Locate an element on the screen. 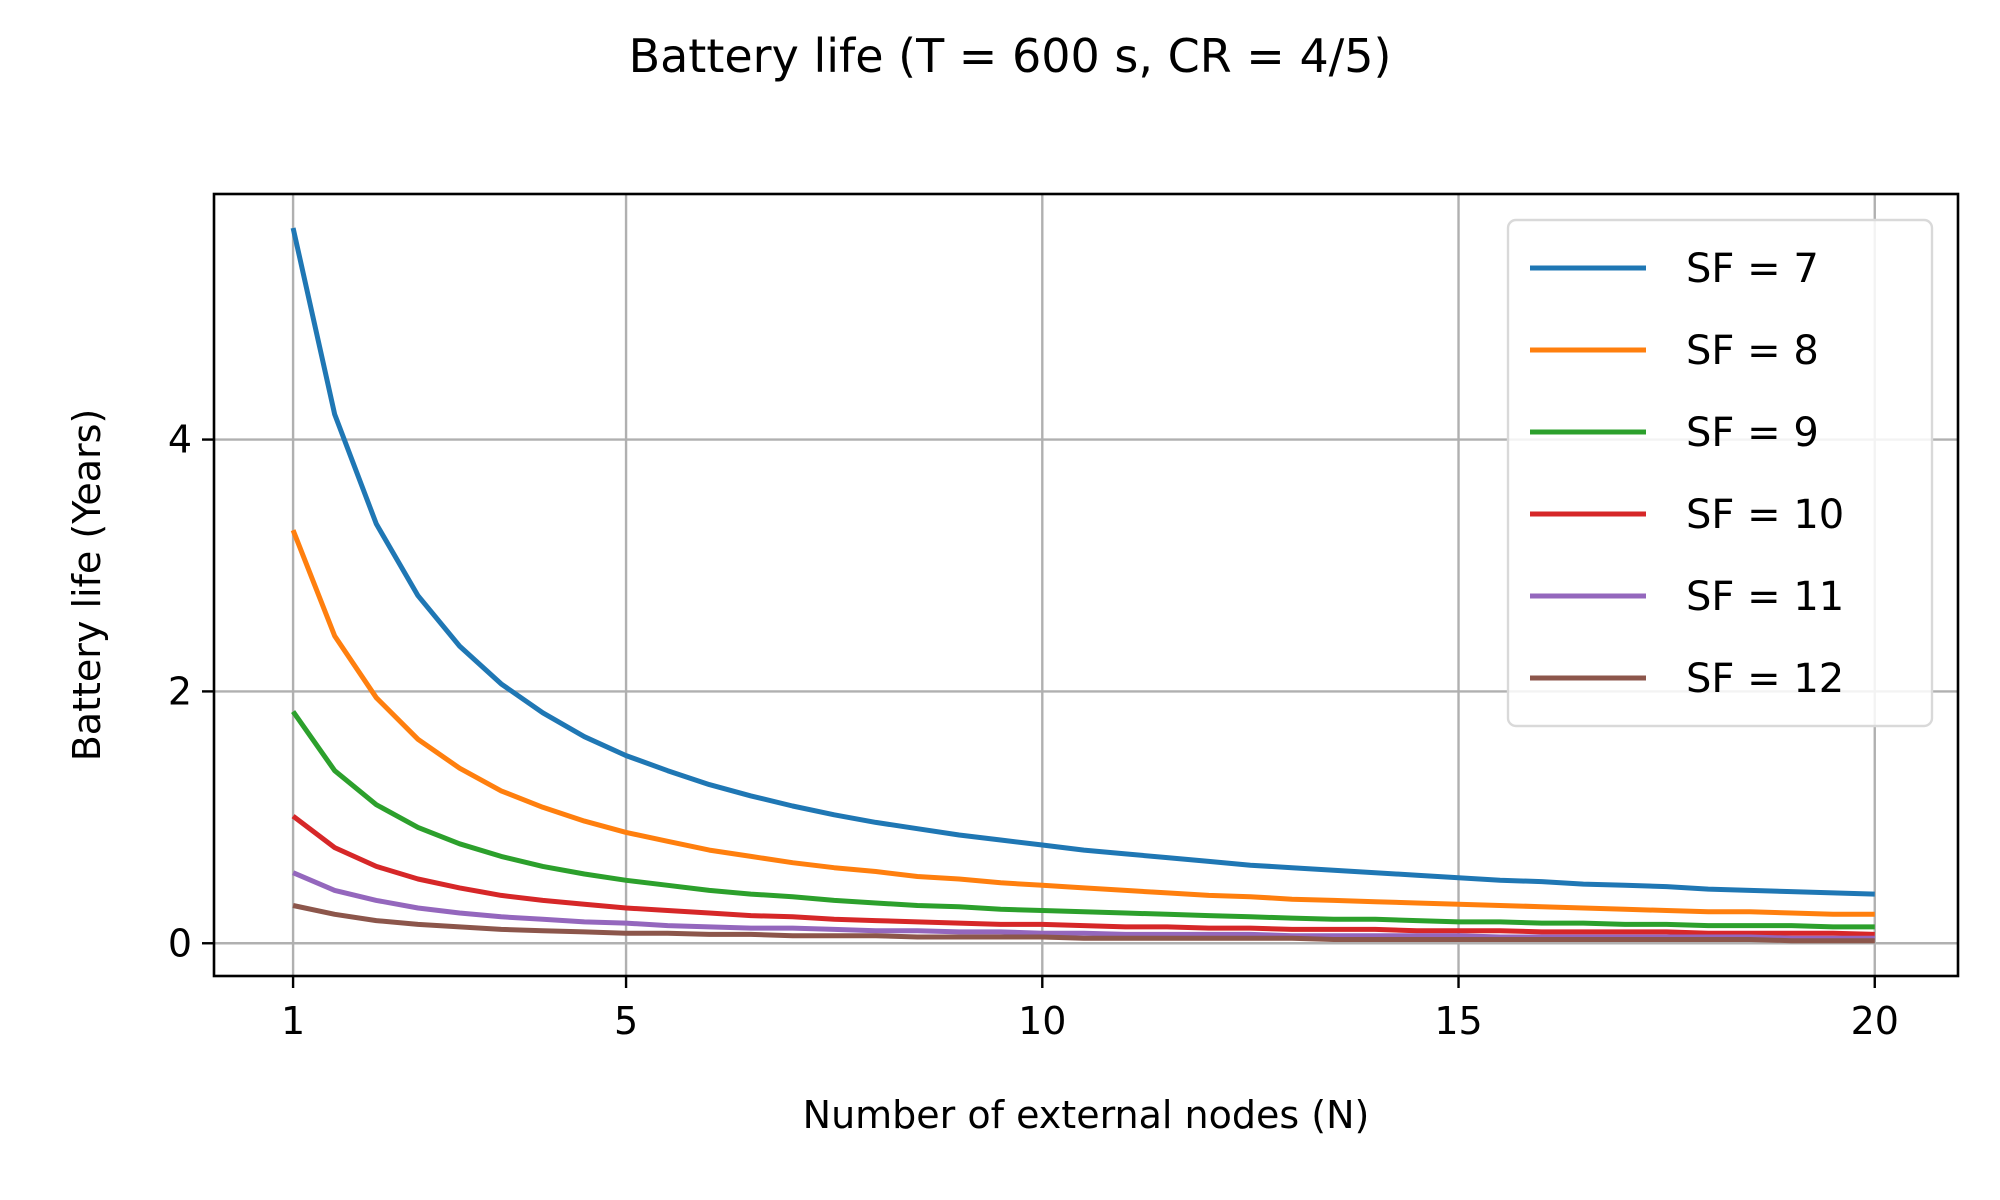  y-tick-label: 2 is located at coordinates (180, 691).